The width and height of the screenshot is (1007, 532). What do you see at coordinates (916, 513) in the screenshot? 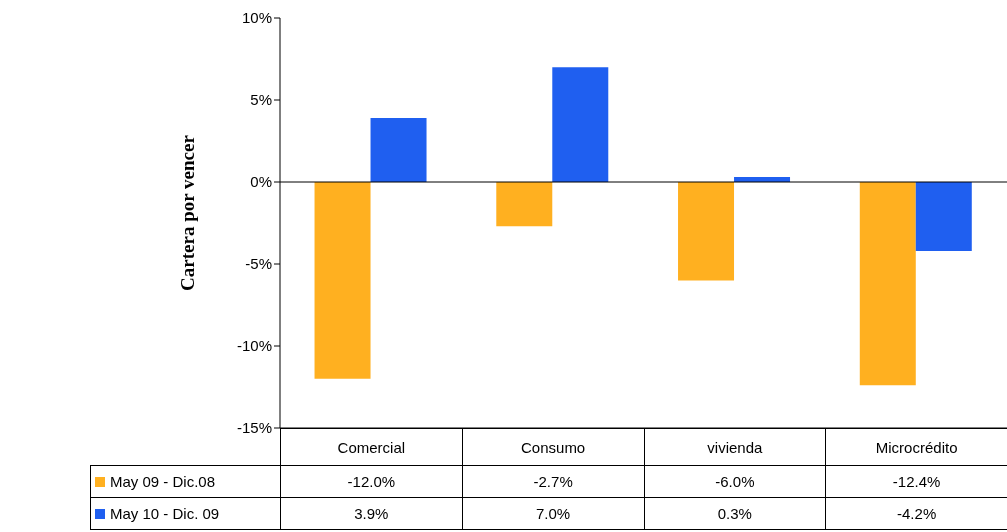
I see `data-label: -4.2%` at bounding box center [916, 513].